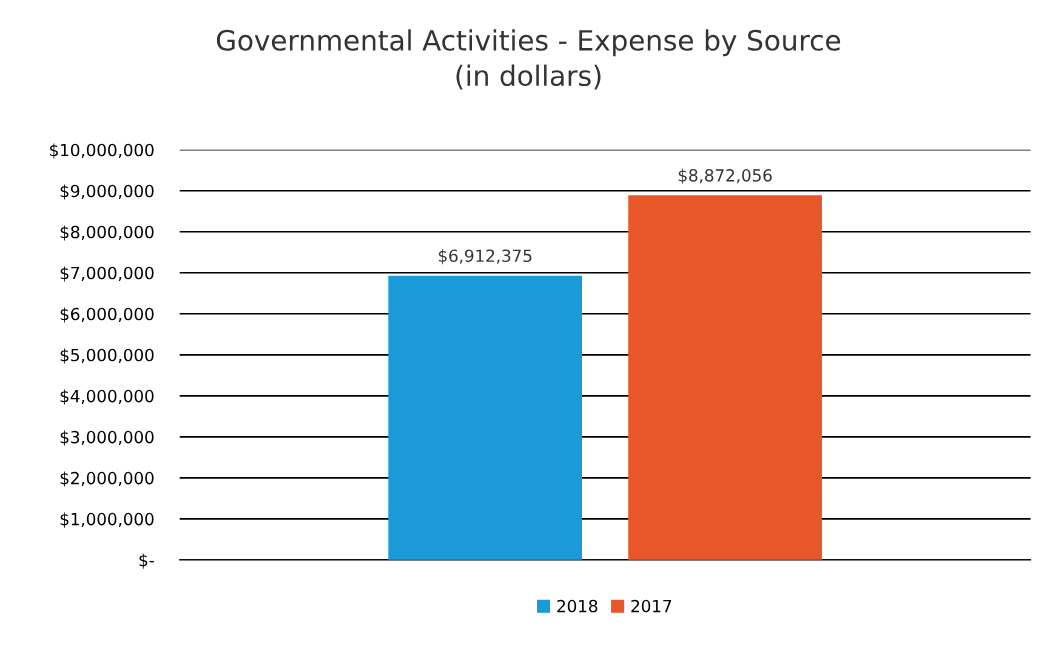 The width and height of the screenshot is (1057, 651). I want to click on y-tick-label: $8,000,000, so click(107, 233).